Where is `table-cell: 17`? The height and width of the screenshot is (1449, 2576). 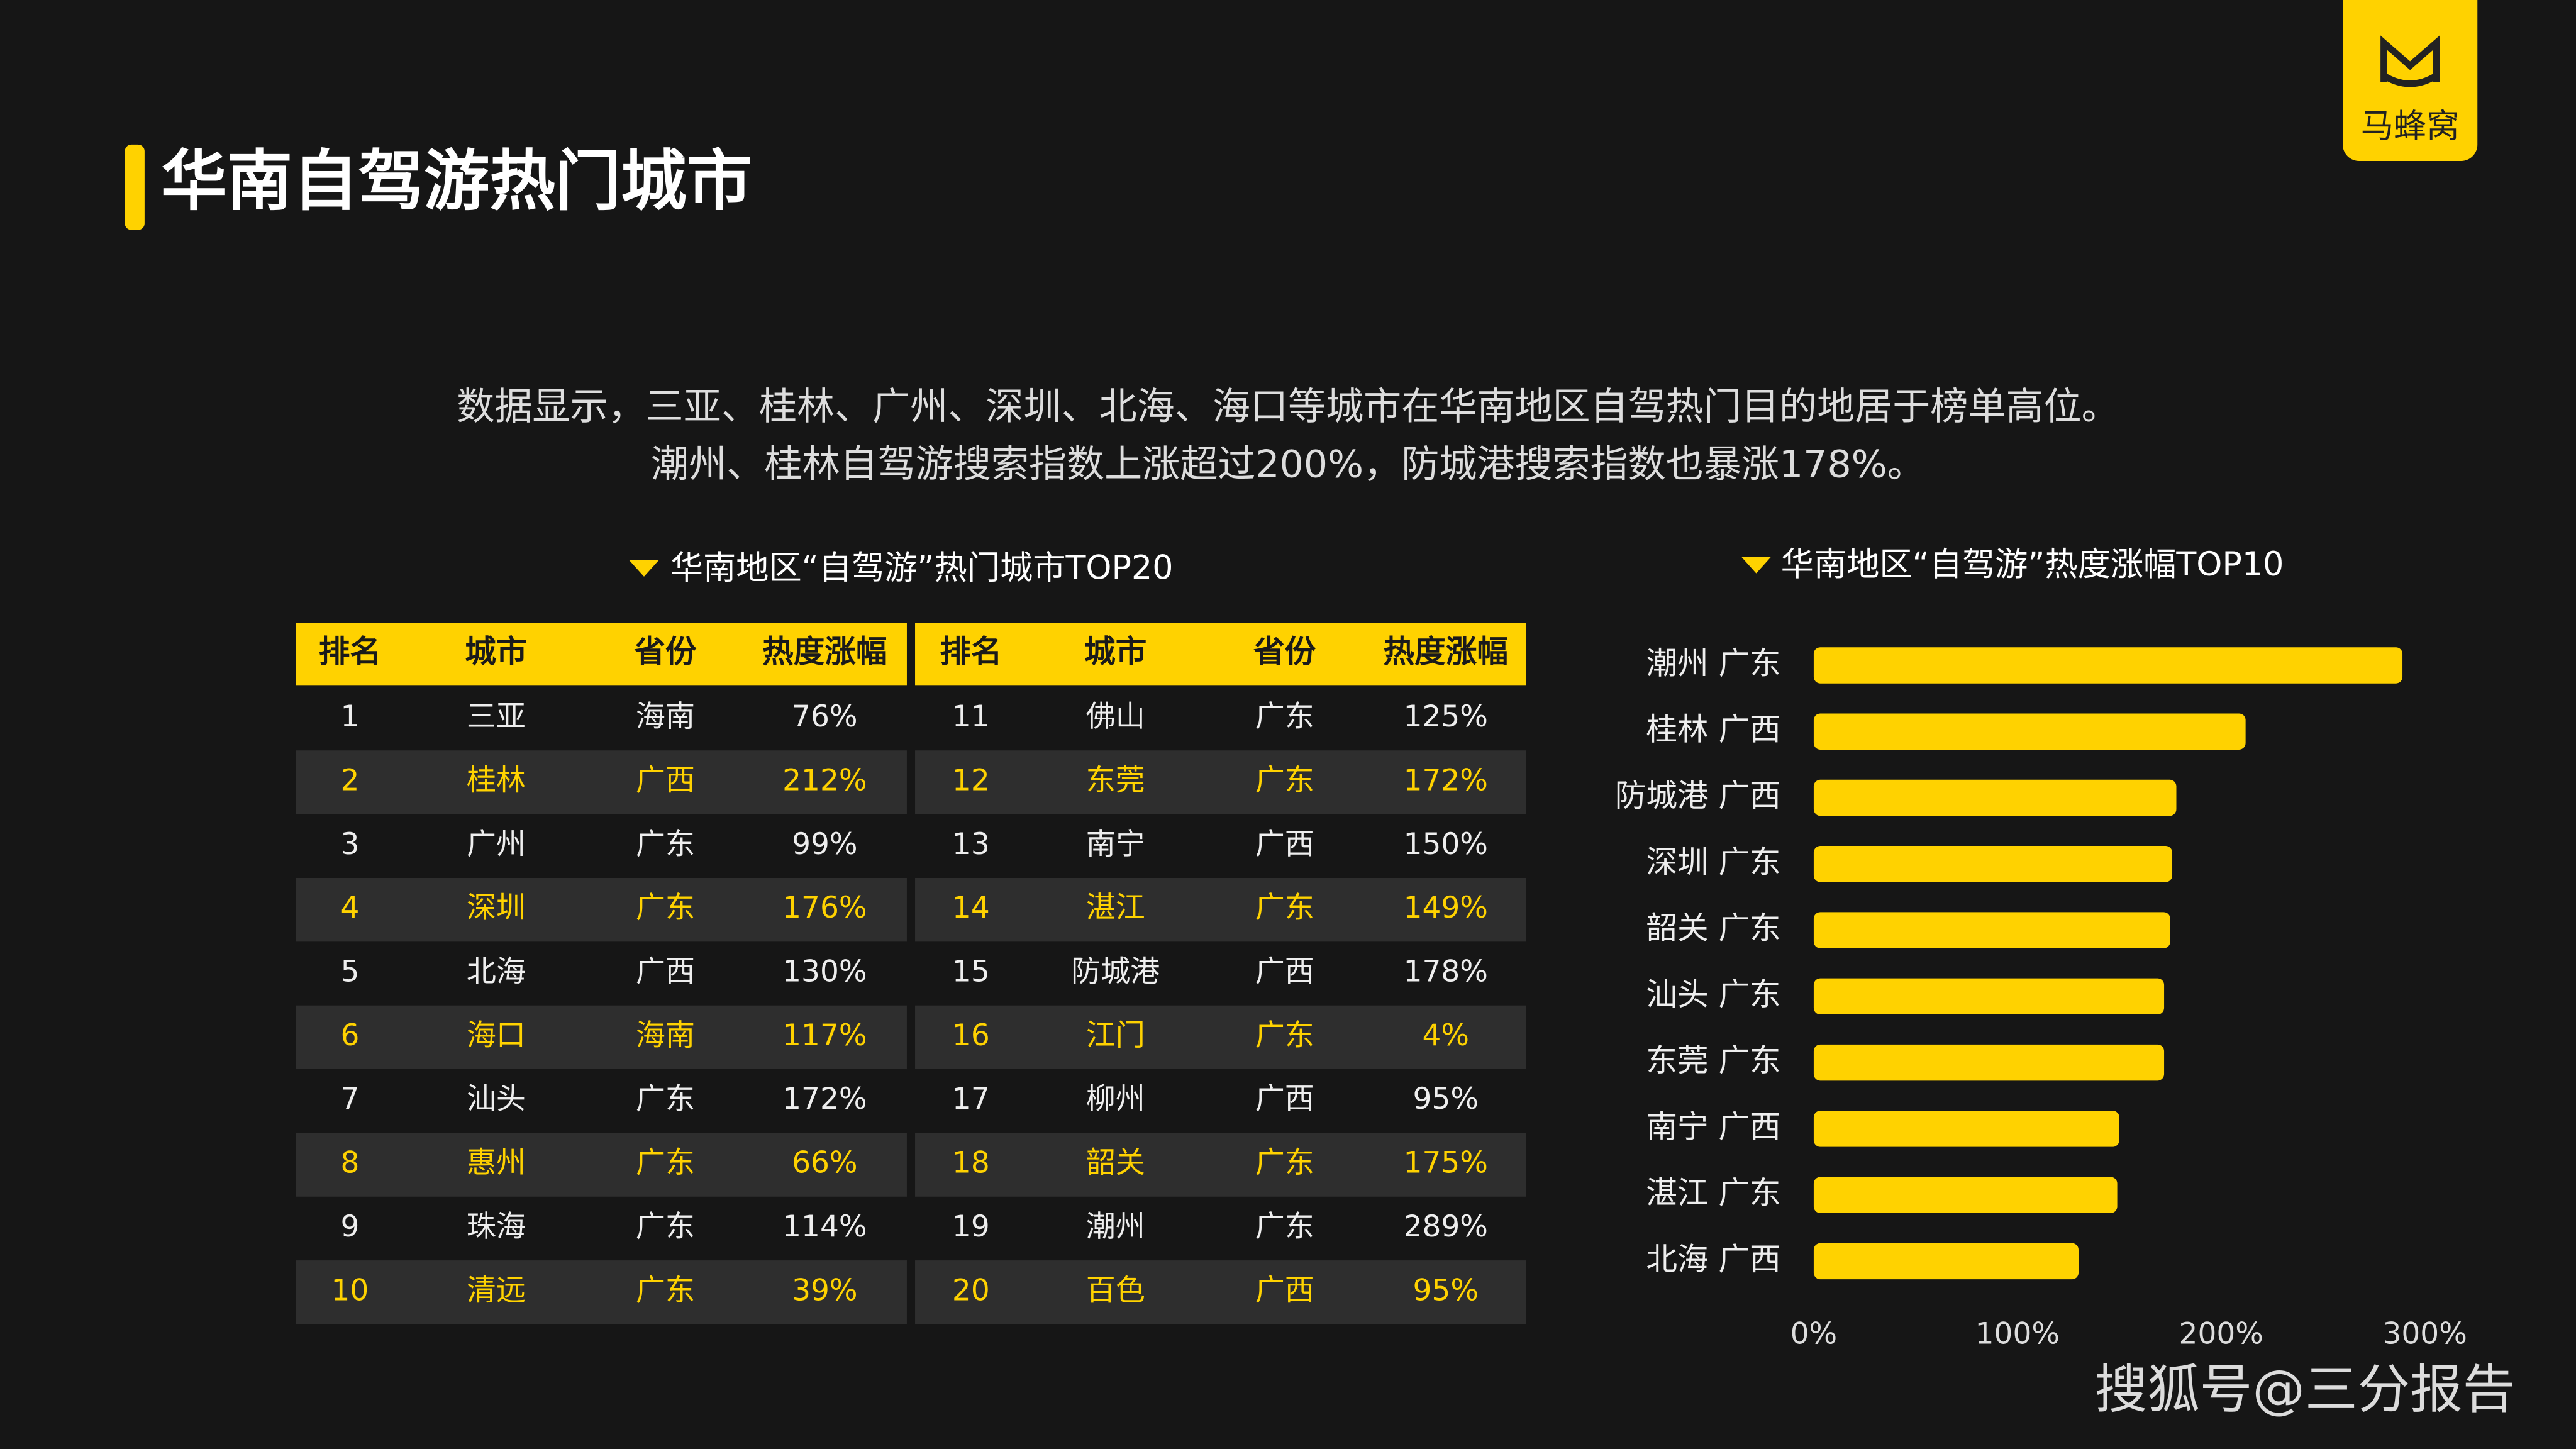 table-cell: 17 is located at coordinates (971, 1099).